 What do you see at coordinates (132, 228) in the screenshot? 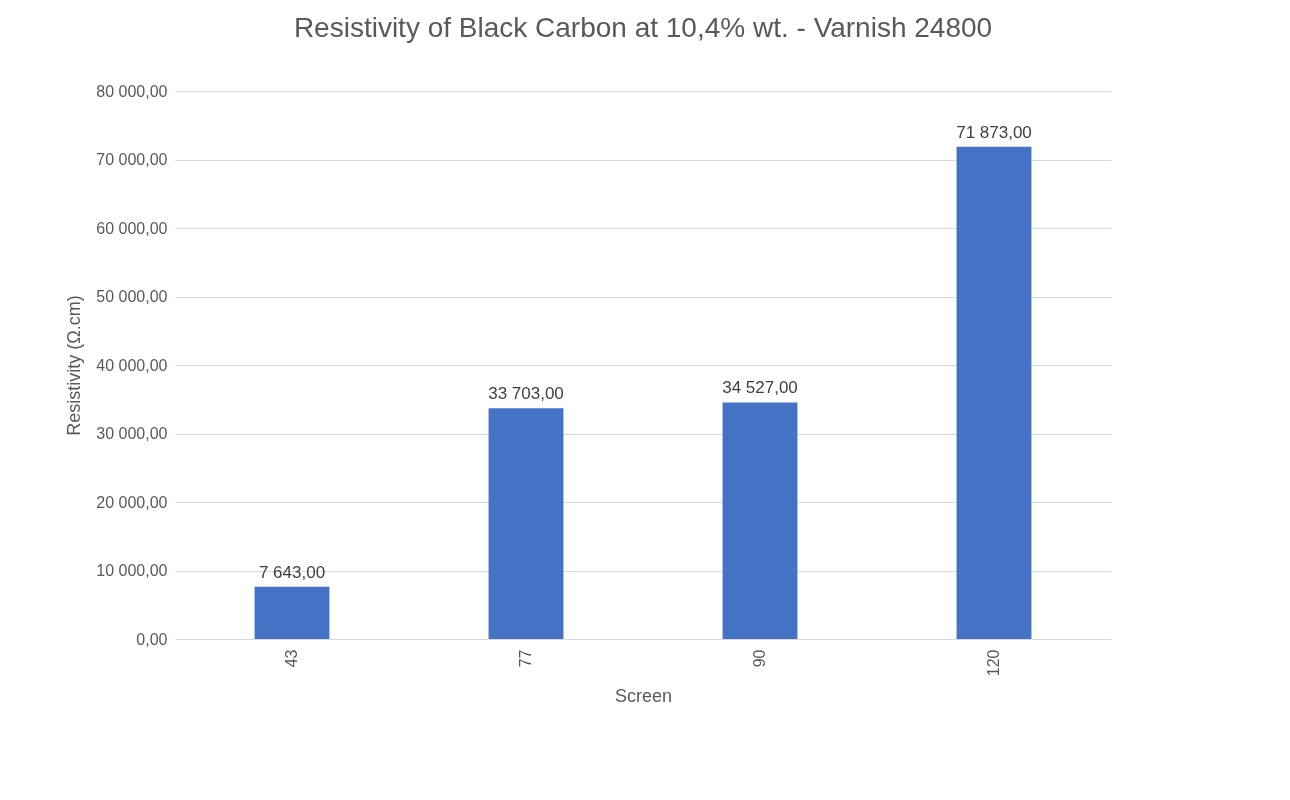
I see `y-tick-label: 60 000,00` at bounding box center [132, 228].